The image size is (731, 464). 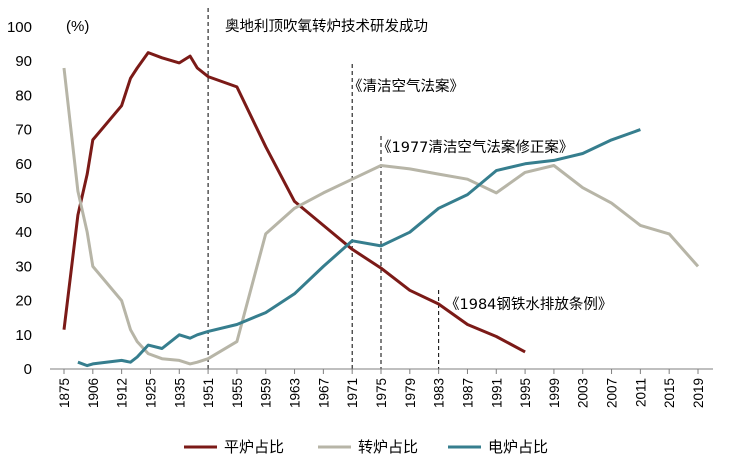 I want to click on x-tick-label-1983: 1983, so click(x=439, y=393).